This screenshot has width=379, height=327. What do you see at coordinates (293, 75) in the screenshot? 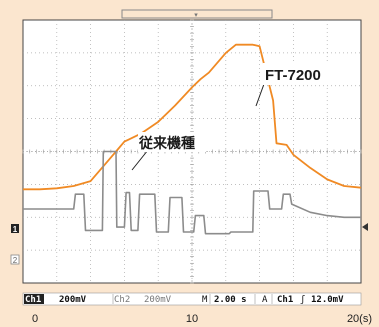
I see `svg-text: FT-7200` at bounding box center [293, 75].